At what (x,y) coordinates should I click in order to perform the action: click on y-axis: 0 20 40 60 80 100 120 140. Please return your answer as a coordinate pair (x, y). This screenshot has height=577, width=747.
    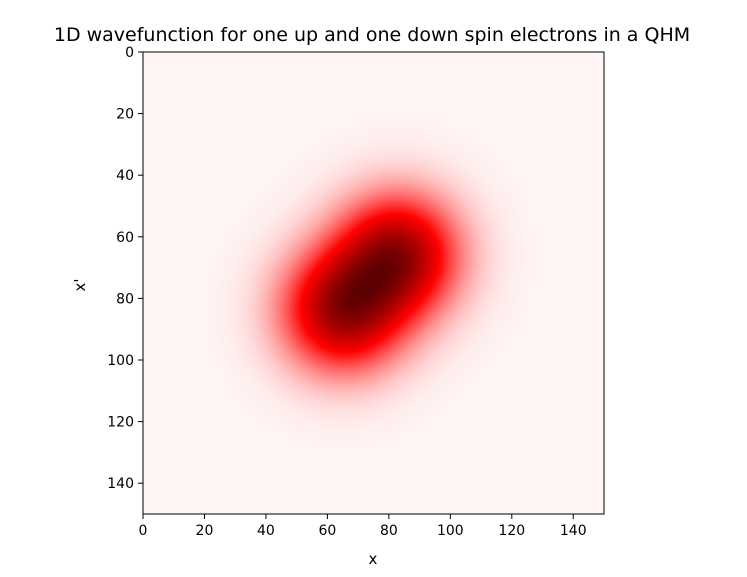
    Looking at the image, I should click on (125, 268).